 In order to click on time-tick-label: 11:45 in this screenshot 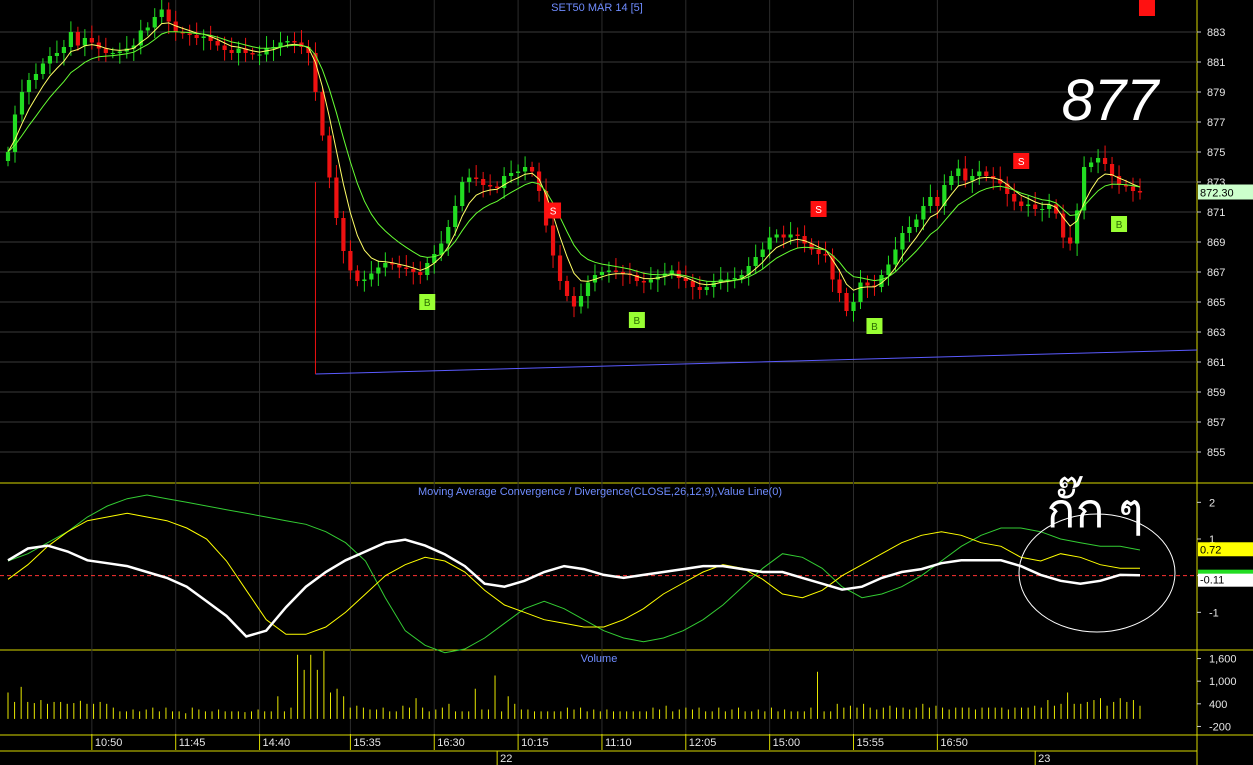, I will do `click(192, 743)`.